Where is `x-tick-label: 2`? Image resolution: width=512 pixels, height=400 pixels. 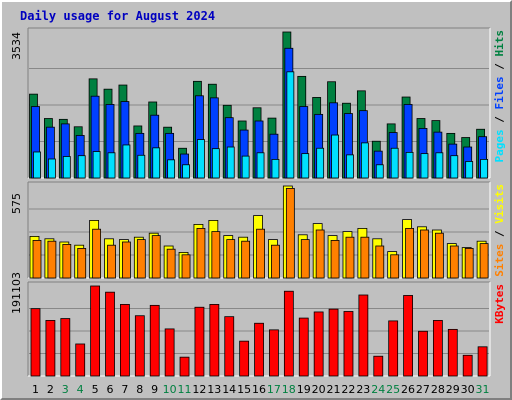 x-tick-label: 2 is located at coordinates (50, 389).